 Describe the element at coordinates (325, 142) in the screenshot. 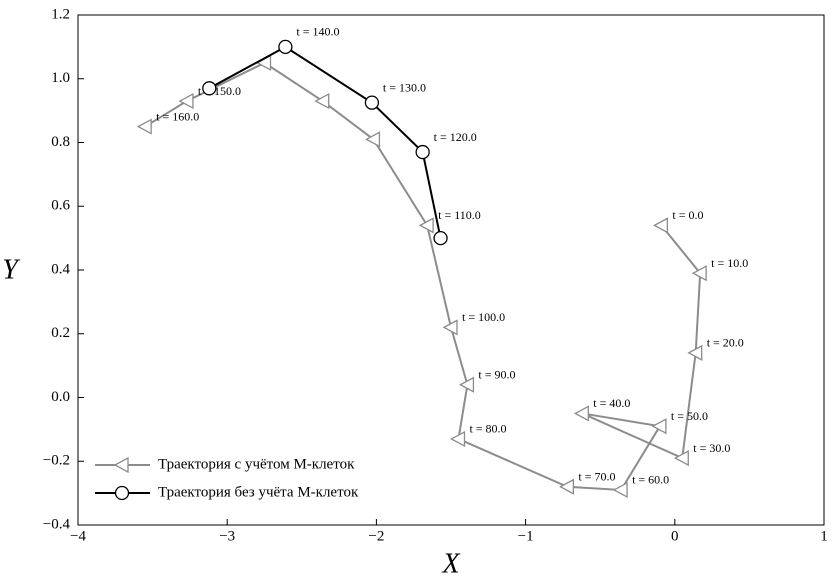

I see `series-line` at that location.